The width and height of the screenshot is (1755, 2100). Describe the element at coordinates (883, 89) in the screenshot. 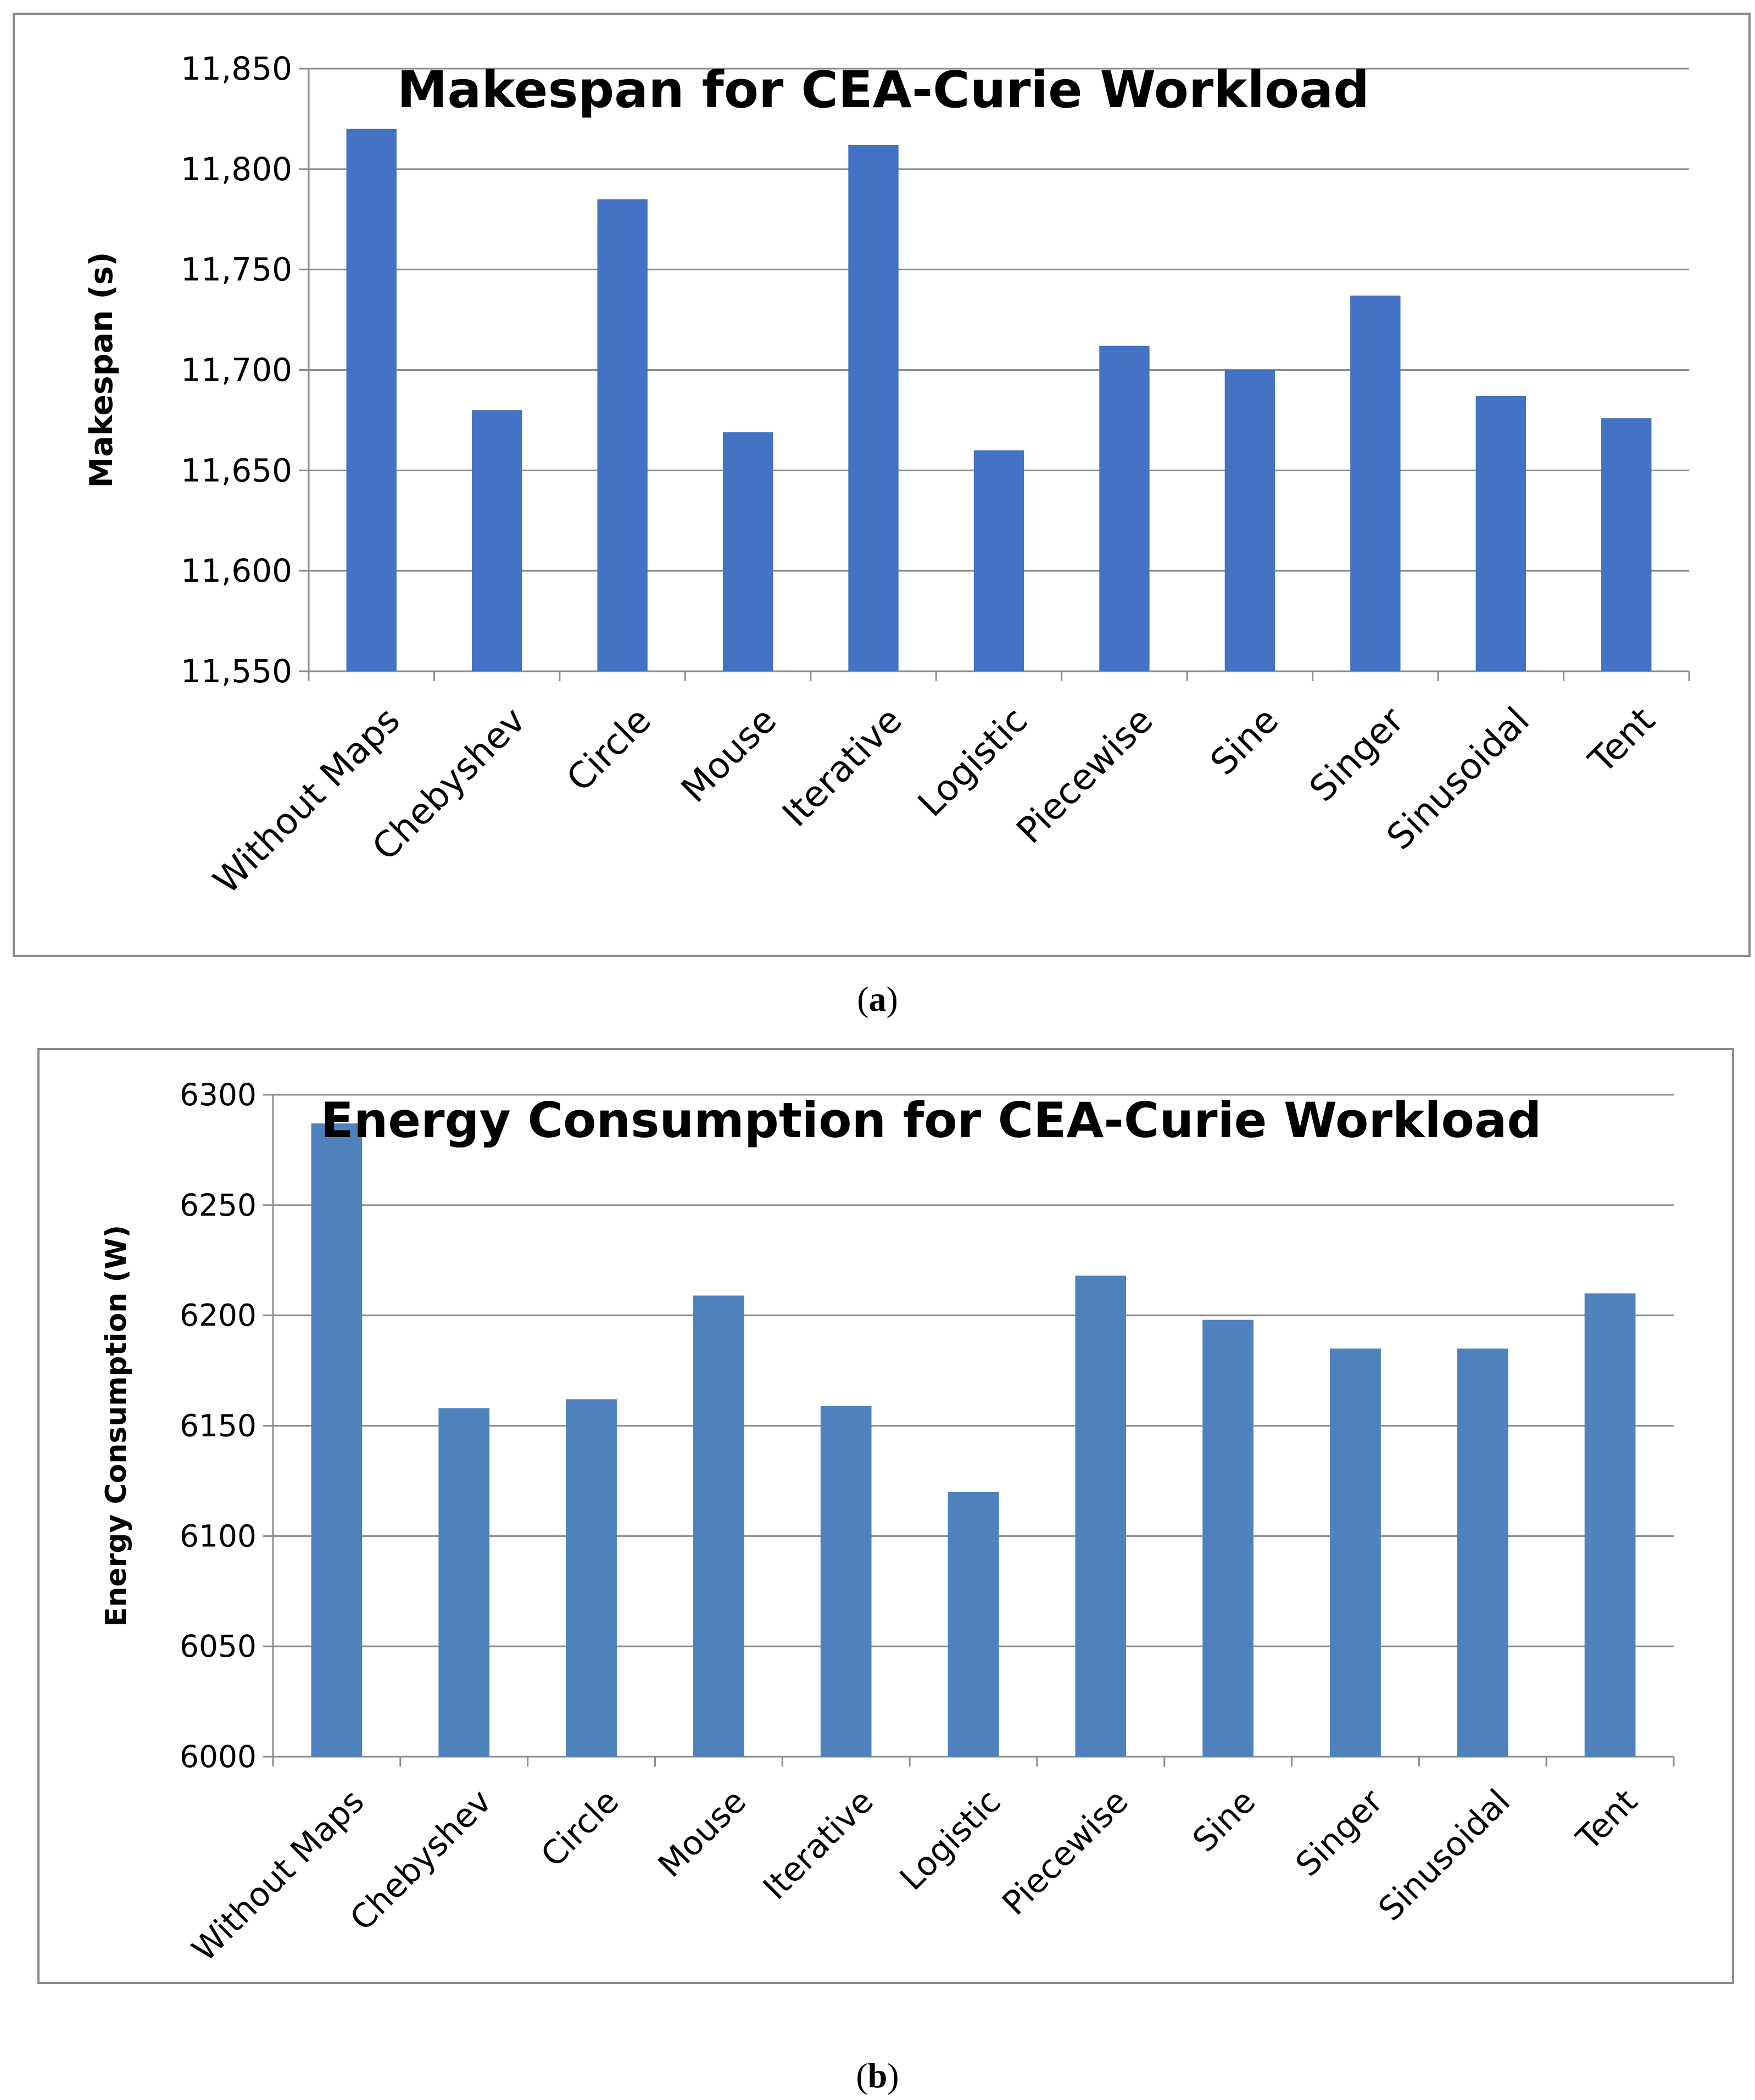

I see `chart-a-title: Makespan for CEA-Curie Workload` at that location.